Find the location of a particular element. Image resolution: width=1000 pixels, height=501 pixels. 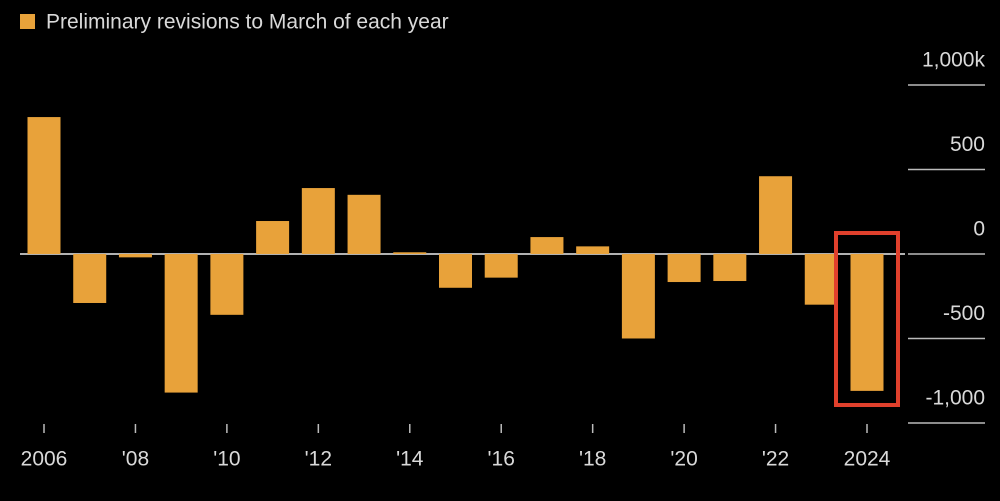

y-tick-label: -500 is located at coordinates (964, 313).